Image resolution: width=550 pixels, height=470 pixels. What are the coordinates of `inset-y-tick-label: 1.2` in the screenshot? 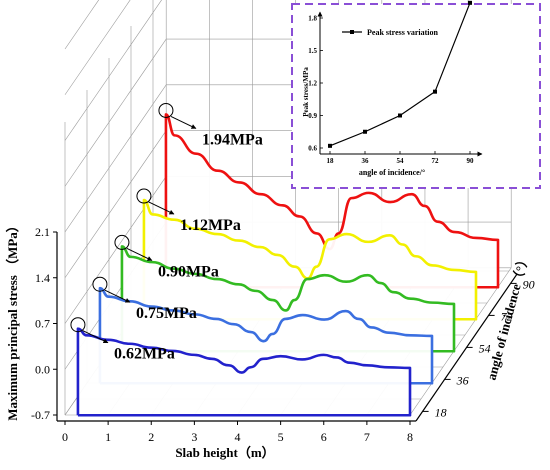 It's located at (312, 84).